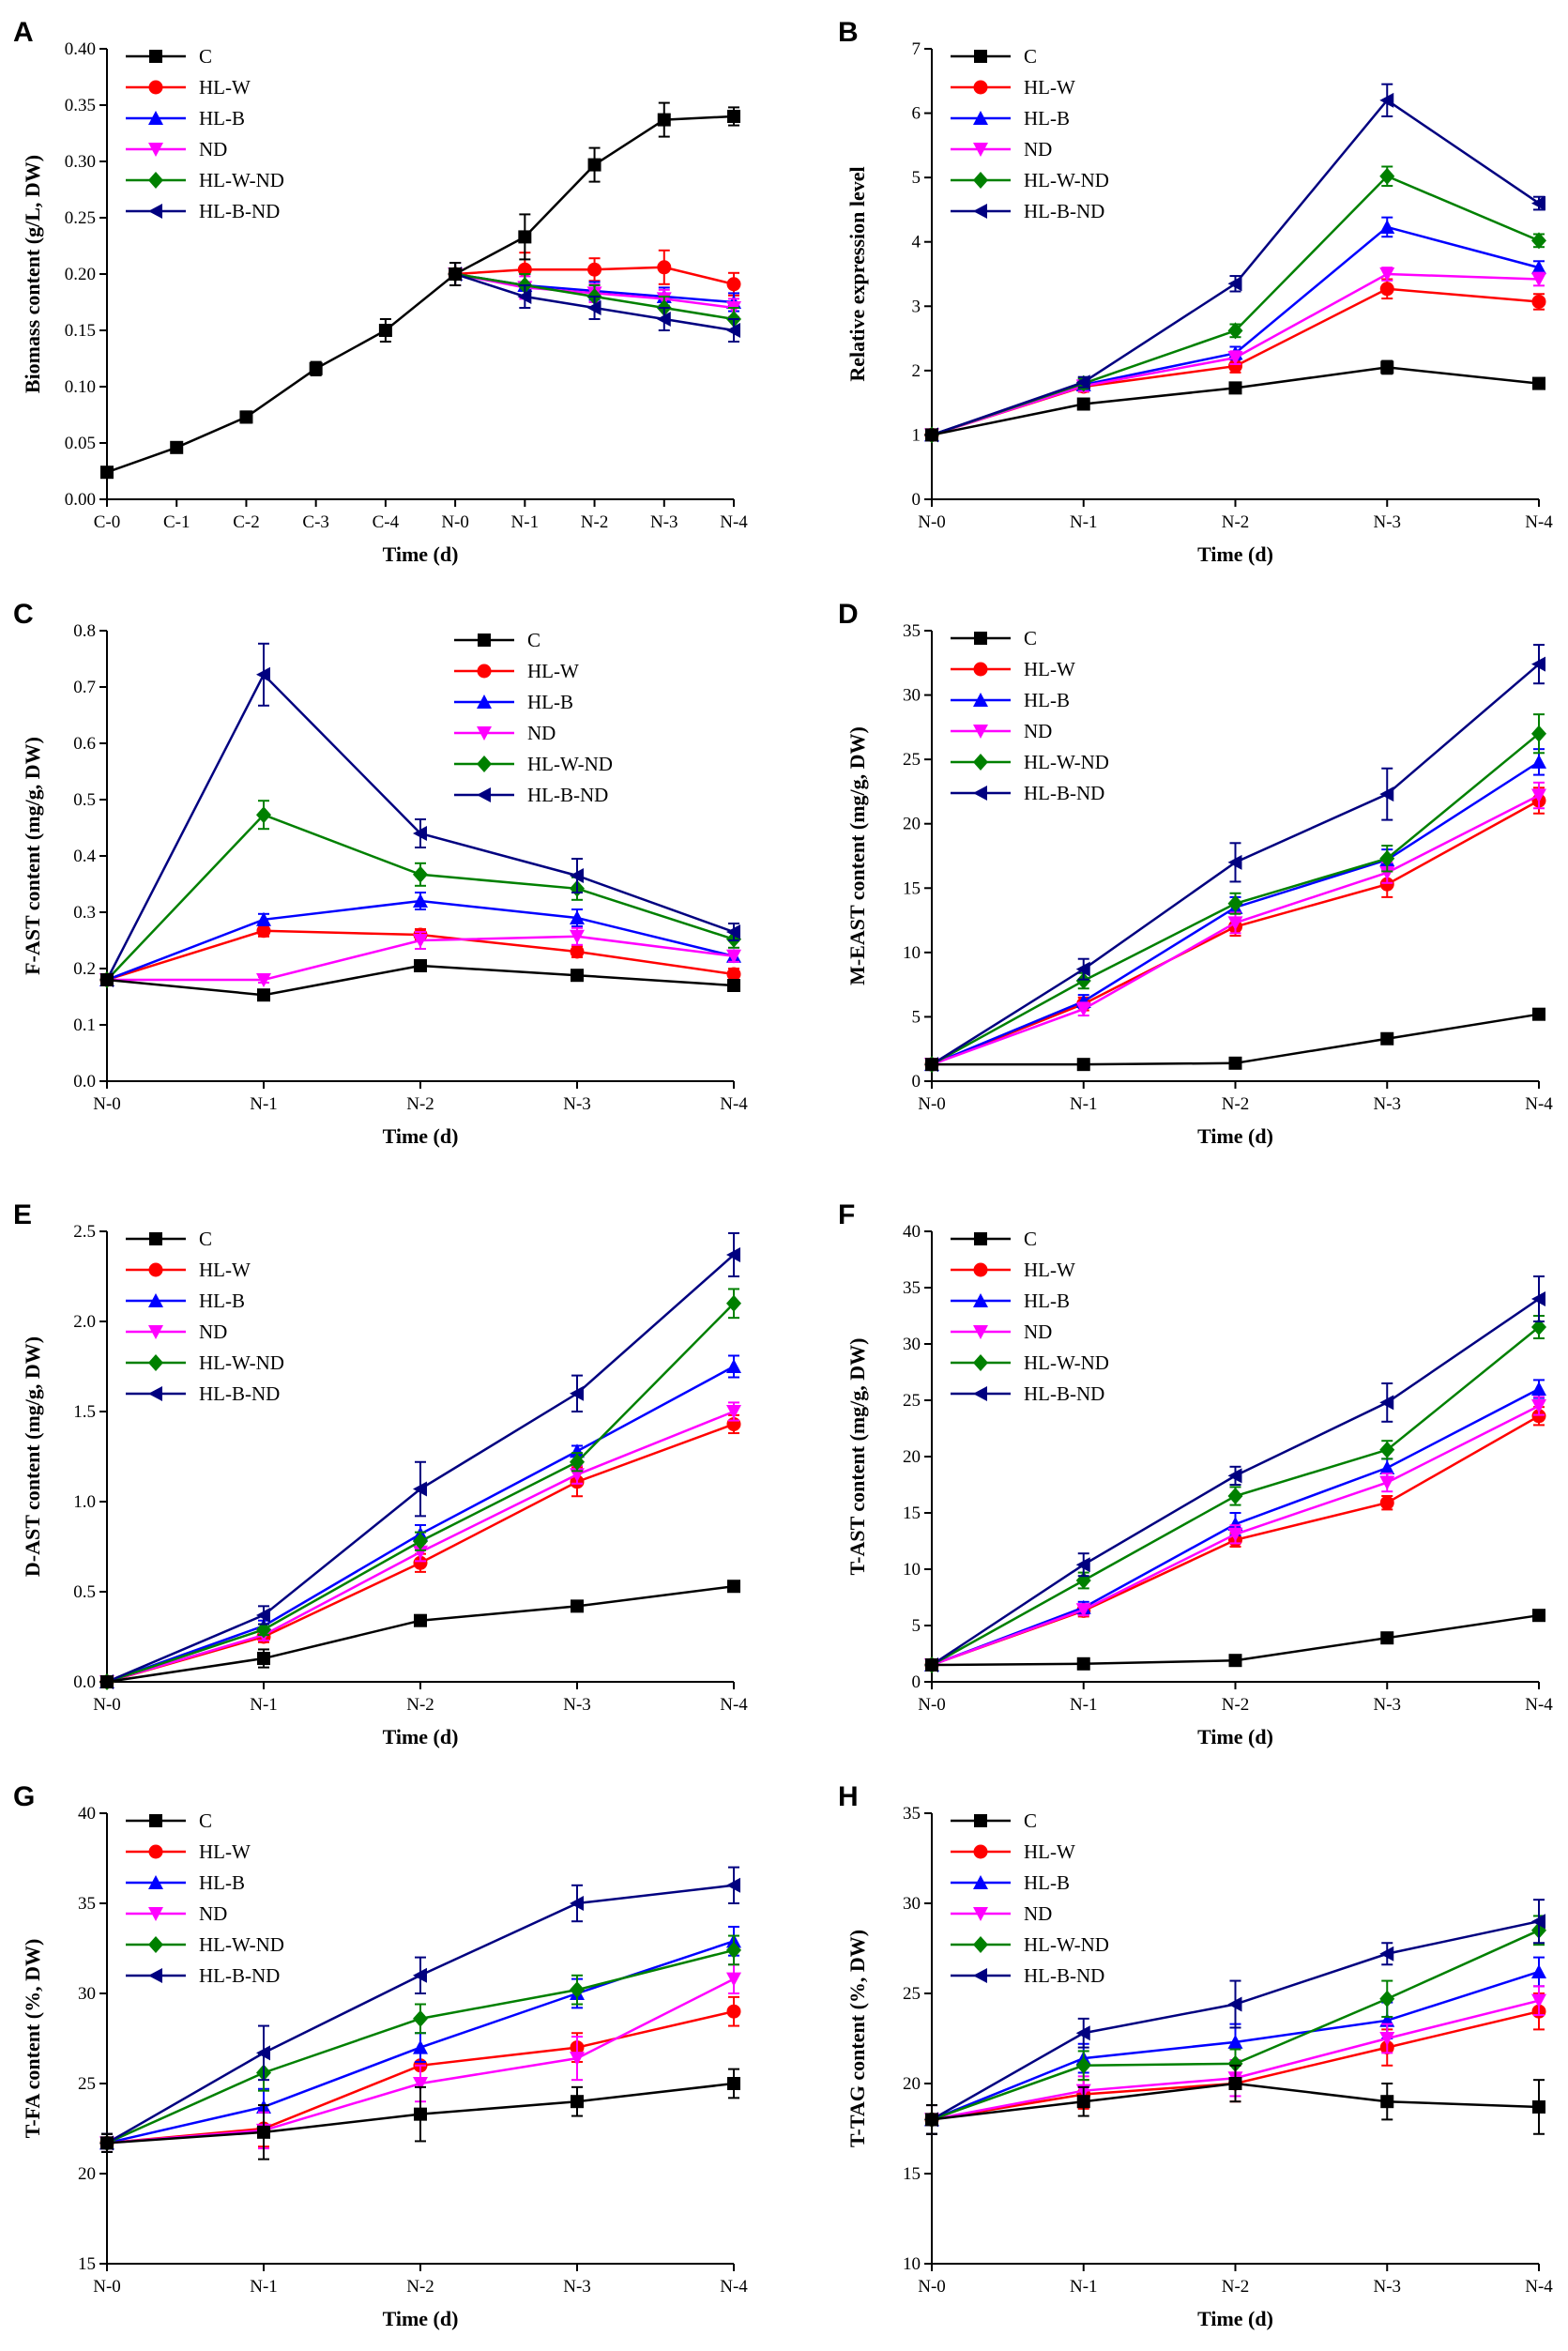  I want to click on x-tick-label: C-3, so click(315, 522).